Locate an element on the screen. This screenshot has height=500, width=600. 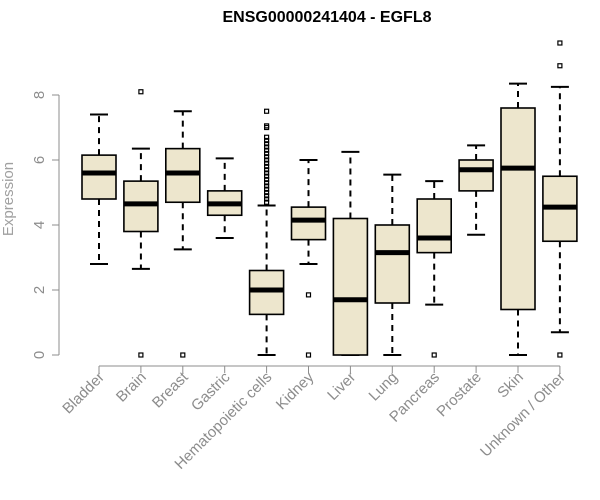
box-gastric is located at coordinates (224, 198).